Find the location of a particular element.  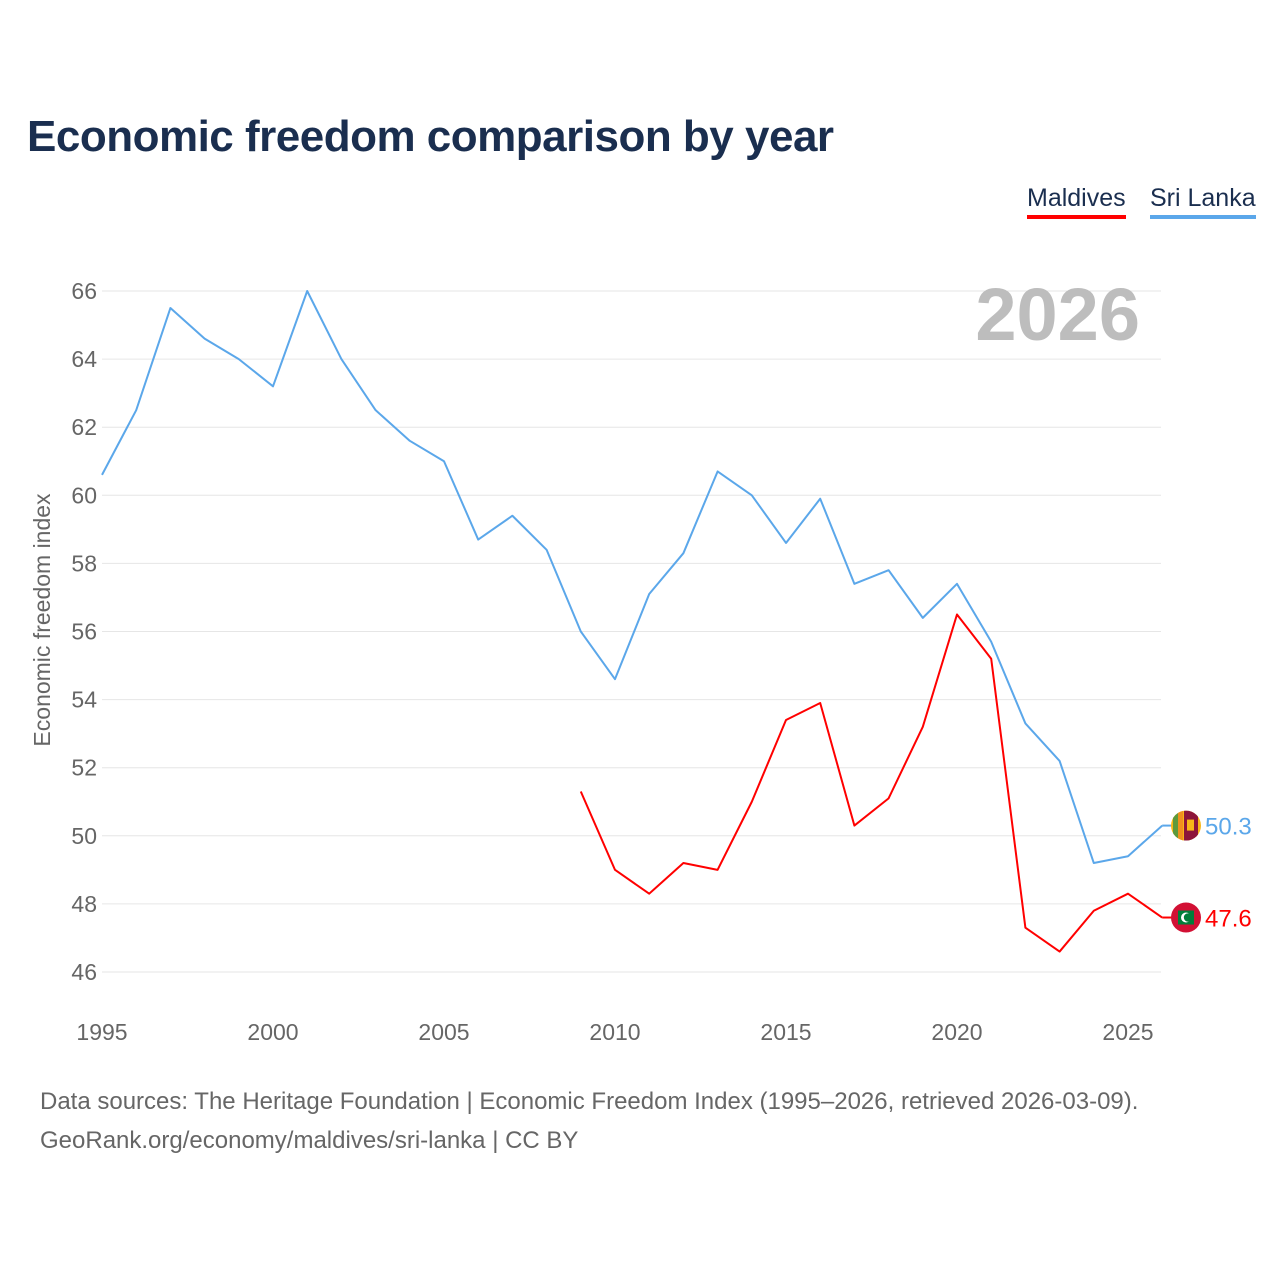

year-watermark: 2026 is located at coordinates (1057, 314).